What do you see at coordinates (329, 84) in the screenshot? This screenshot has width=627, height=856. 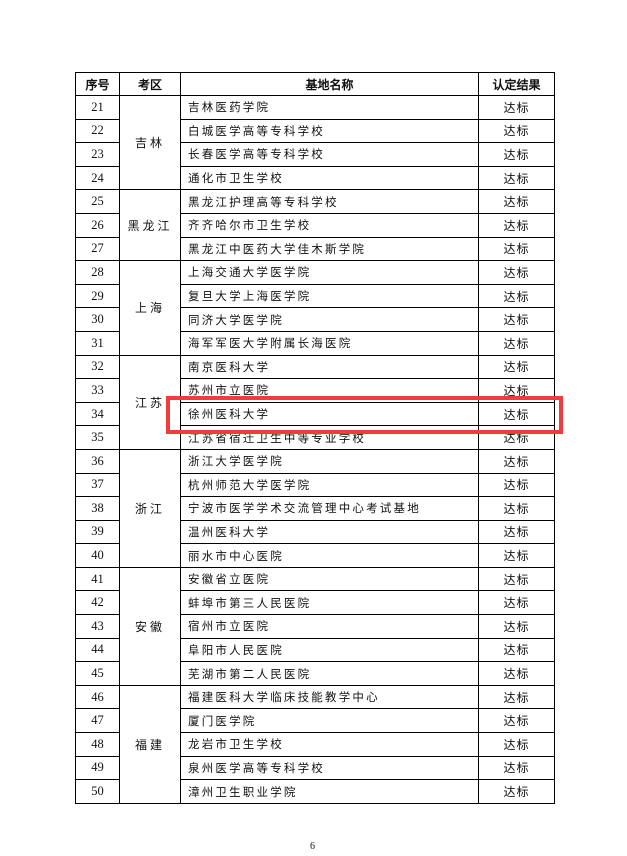 I see `header-base-name: 基地名称` at bounding box center [329, 84].